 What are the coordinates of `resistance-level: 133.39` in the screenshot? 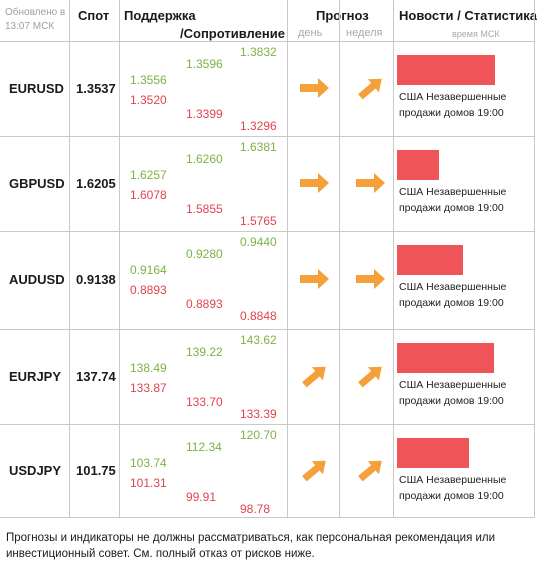 It's located at (258, 414).